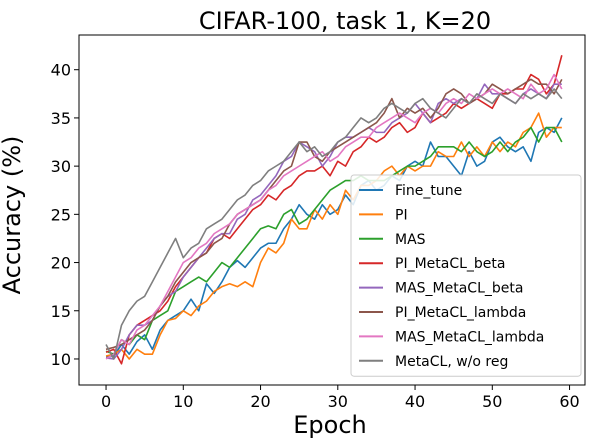 The height and width of the screenshot is (440, 594). I want to click on y-tick-label: 25, so click(61, 214).